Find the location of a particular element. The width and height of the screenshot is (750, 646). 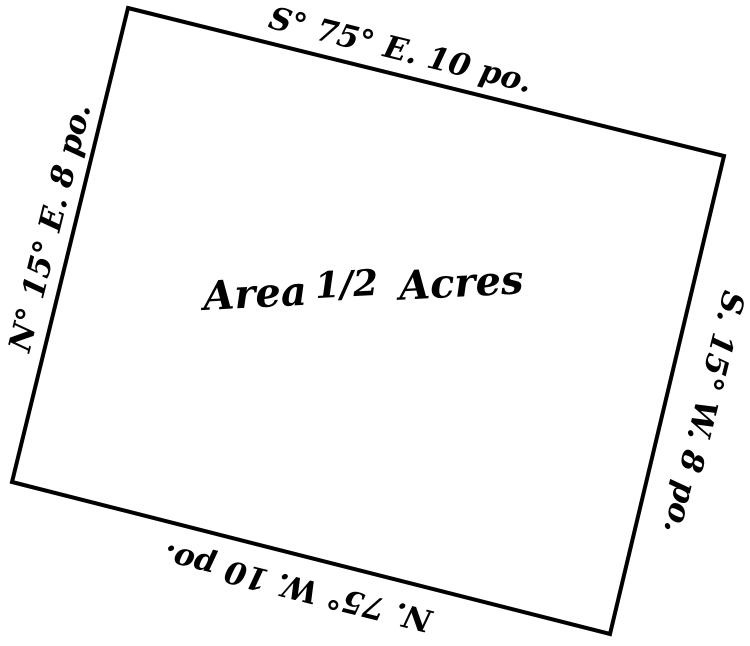

area-label: Area 1/2 Acres is located at coordinates (361, 288).